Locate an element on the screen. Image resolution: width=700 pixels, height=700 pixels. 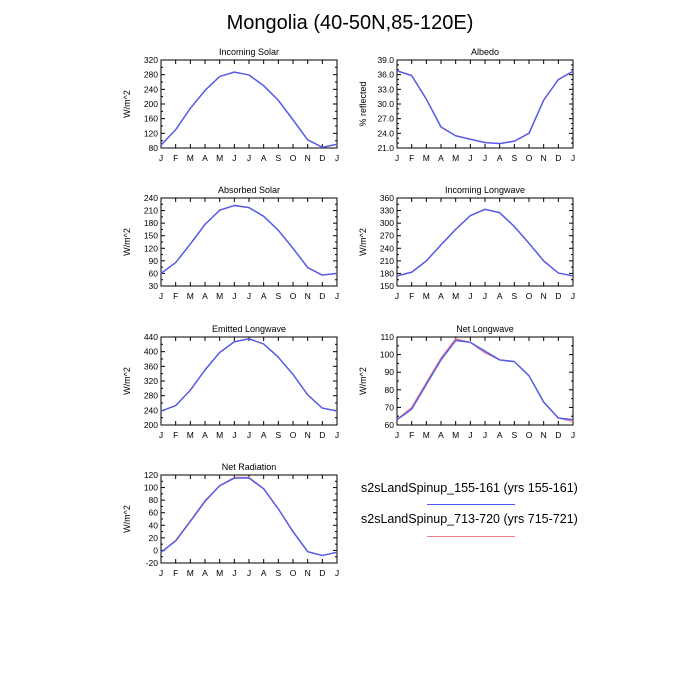
panel-title: Albedo is located at coordinates (485, 52).